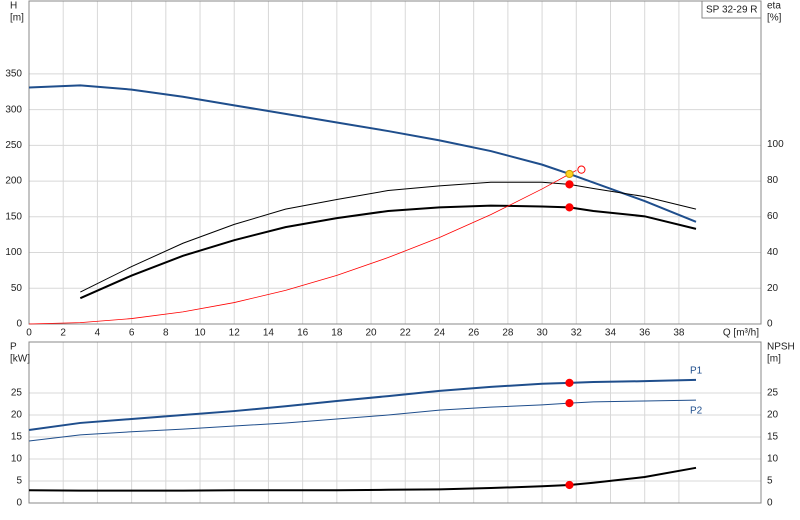 The height and width of the screenshot is (520, 800). What do you see at coordinates (645, 333) in the screenshot?
I see `x-tick-label: 36` at bounding box center [645, 333].